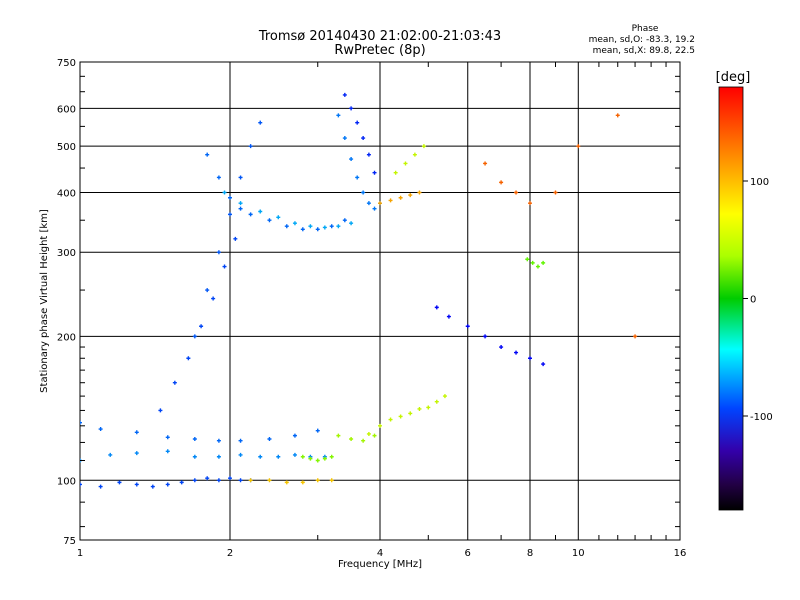 The width and height of the screenshot is (800, 600). Describe the element at coordinates (380, 553) in the screenshot. I see `x-tick-label: 4` at that location.